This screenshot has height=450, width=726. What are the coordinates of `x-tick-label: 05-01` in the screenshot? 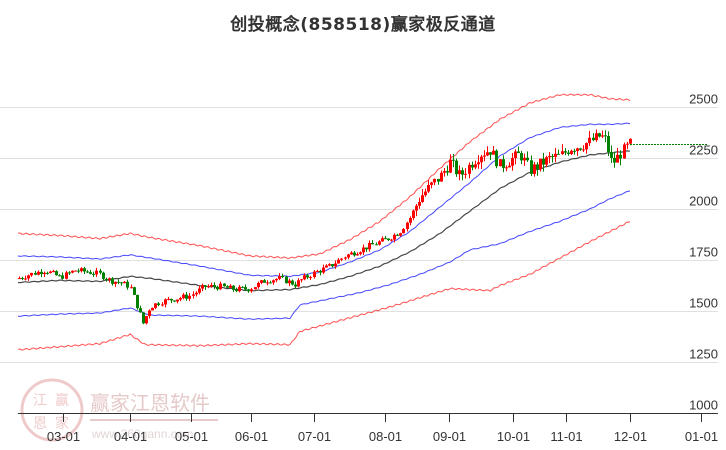 It's located at (191, 436).